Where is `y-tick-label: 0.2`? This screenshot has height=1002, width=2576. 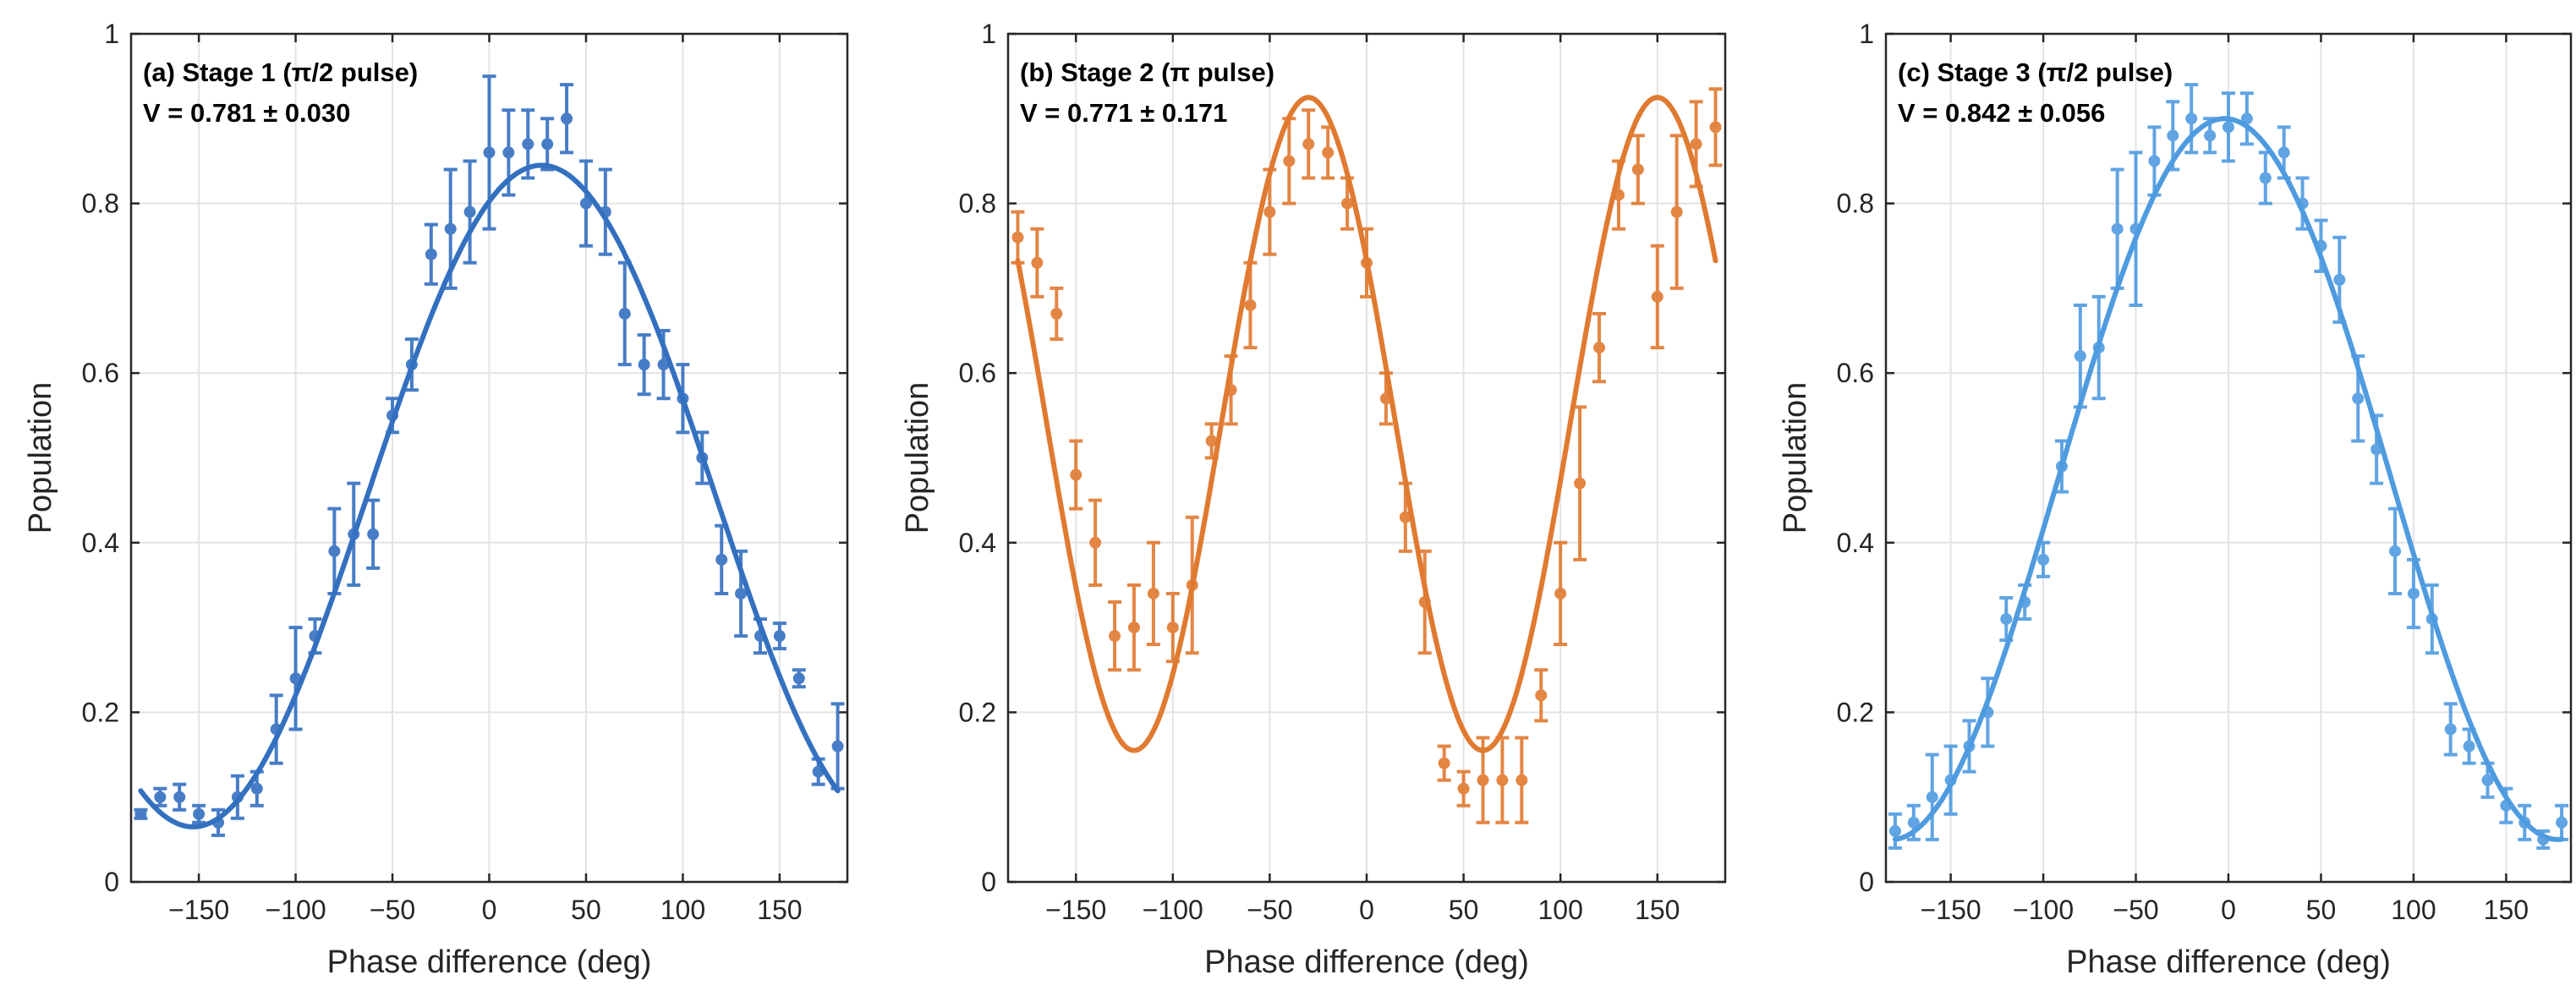 y-tick-label: 0.2 is located at coordinates (1855, 712).